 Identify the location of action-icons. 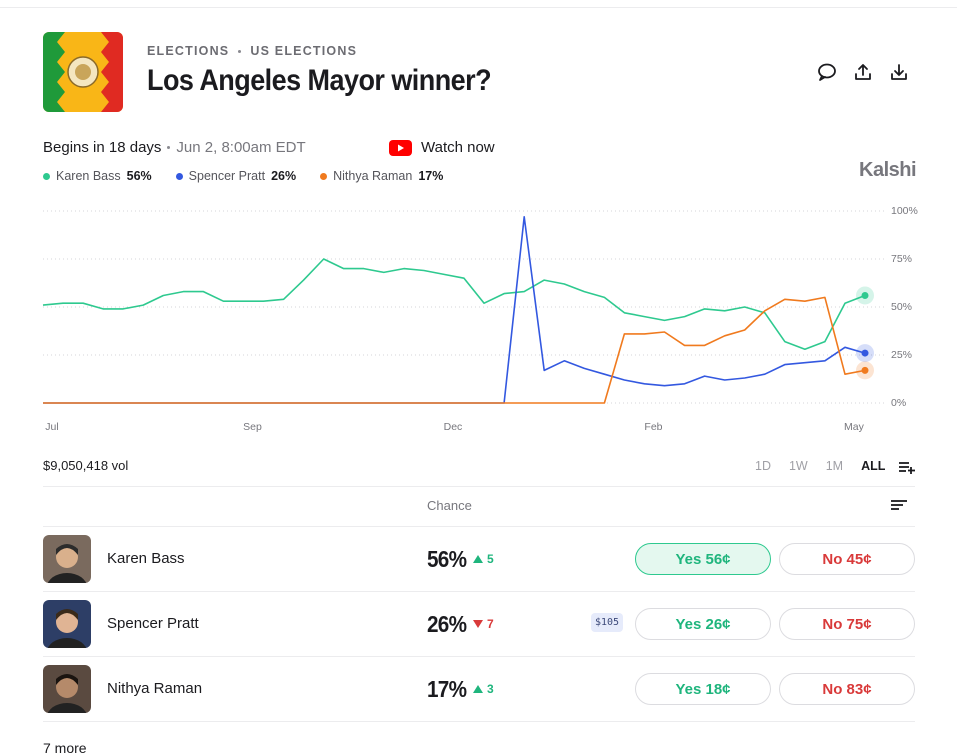
(862, 72).